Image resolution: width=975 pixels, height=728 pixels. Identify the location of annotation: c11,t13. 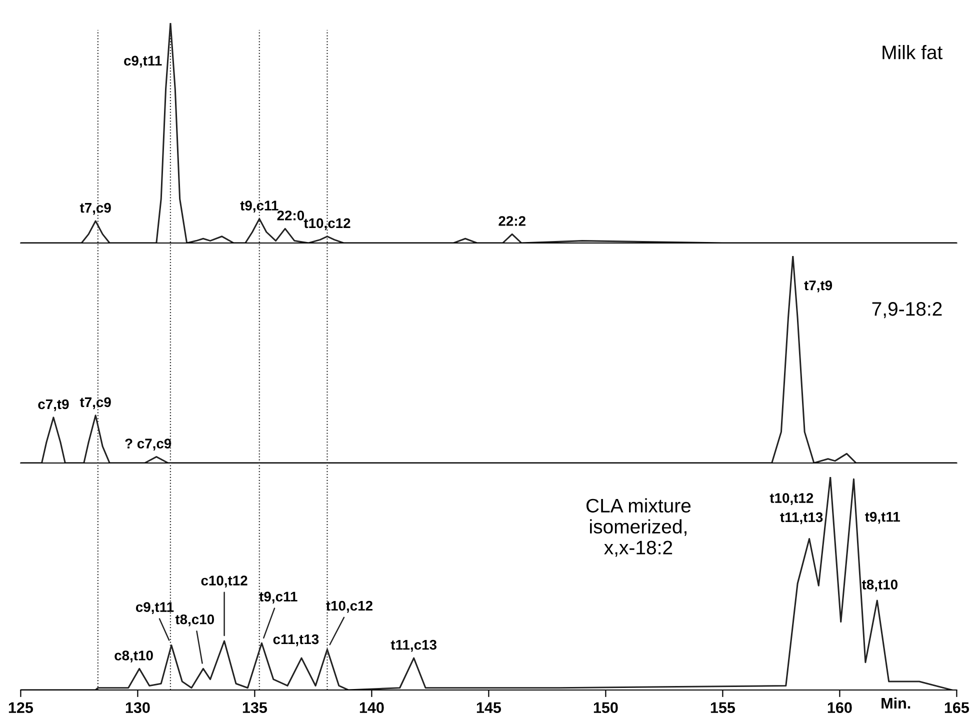
(296, 640).